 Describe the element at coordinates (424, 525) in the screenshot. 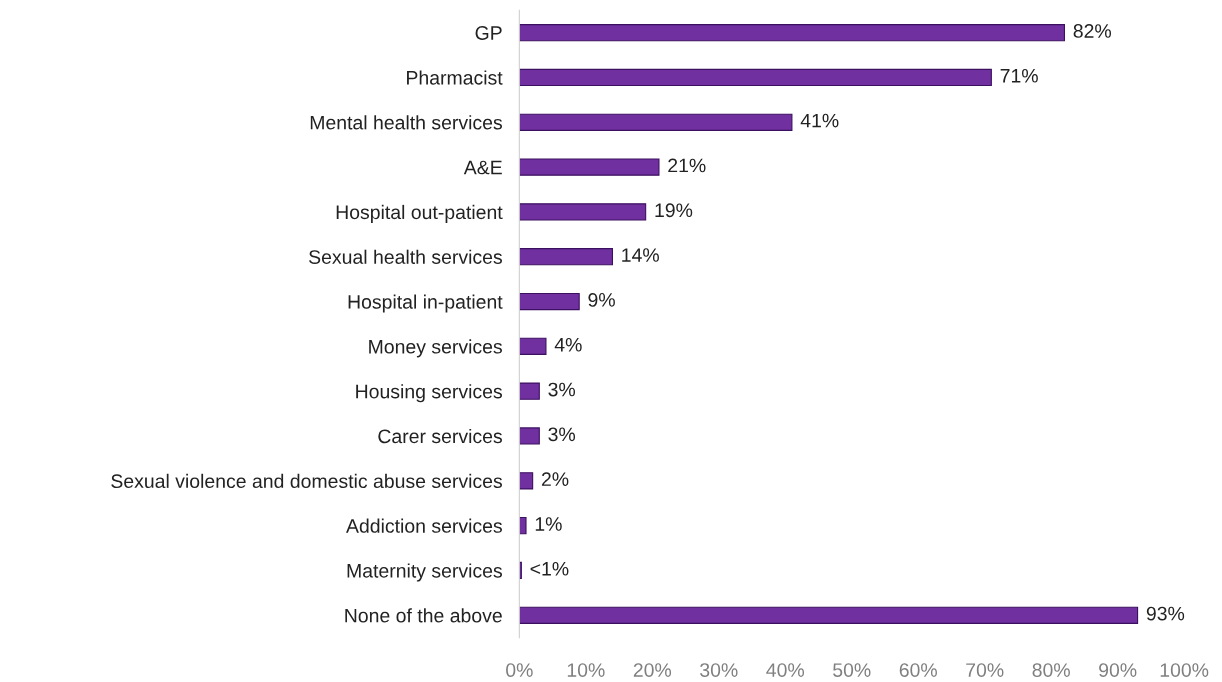

I see `y-tick-label: Addiction services` at that location.